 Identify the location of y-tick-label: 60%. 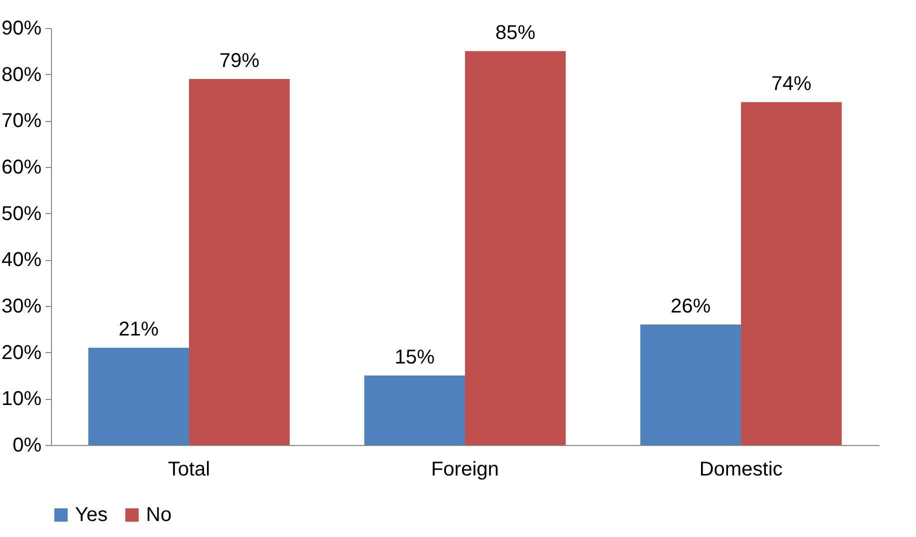
(21, 167).